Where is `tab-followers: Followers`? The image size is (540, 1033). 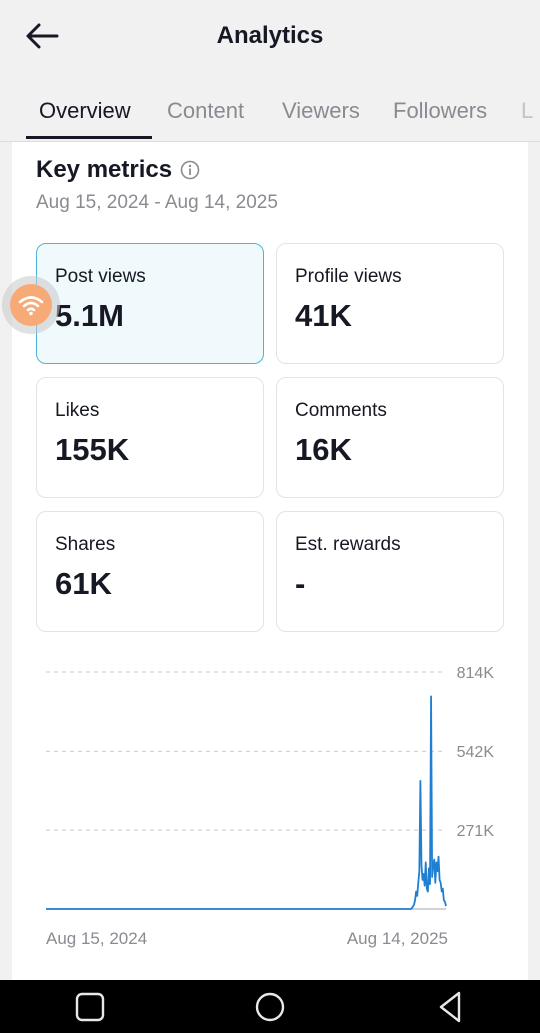 tab-followers: Followers is located at coordinates (440, 110).